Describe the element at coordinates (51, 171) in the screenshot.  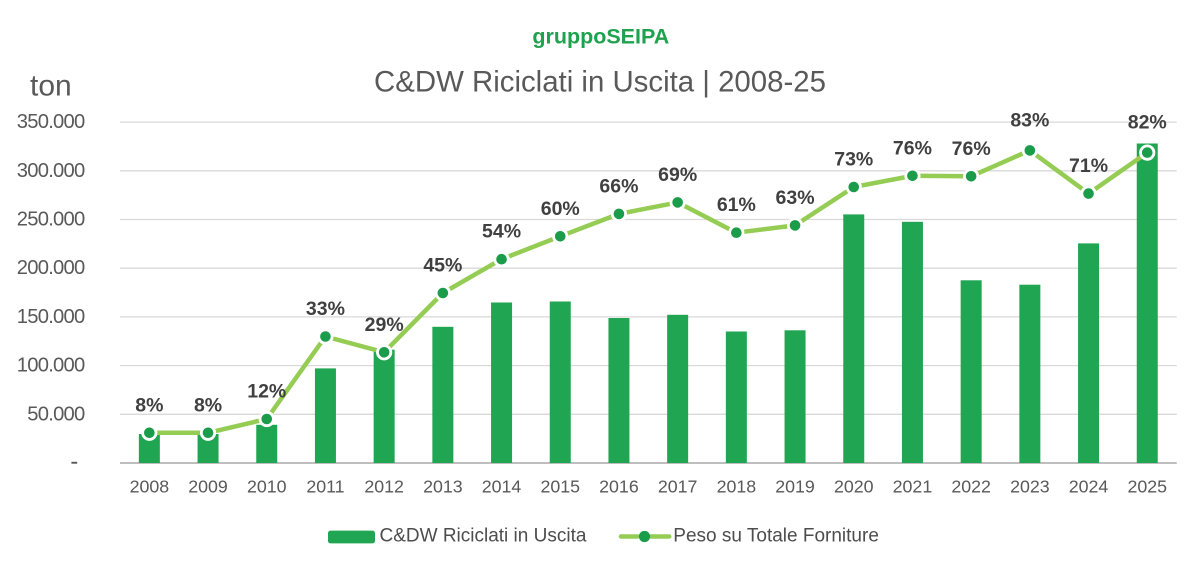
I see `svg-text: 300.000` at that location.